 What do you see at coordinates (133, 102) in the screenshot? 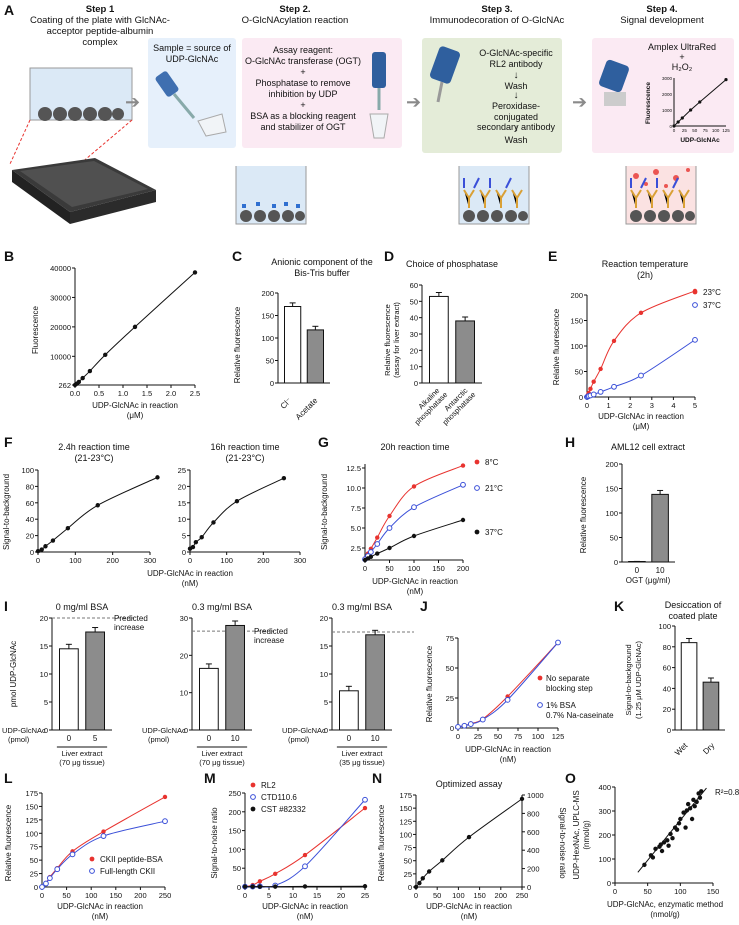
I see `arrow-icon-1: ➔` at bounding box center [133, 102].